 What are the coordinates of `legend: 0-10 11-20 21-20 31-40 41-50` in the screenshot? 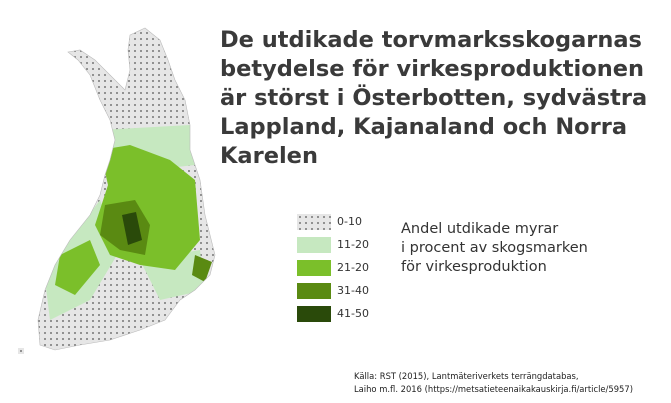 It's located at (333, 267).